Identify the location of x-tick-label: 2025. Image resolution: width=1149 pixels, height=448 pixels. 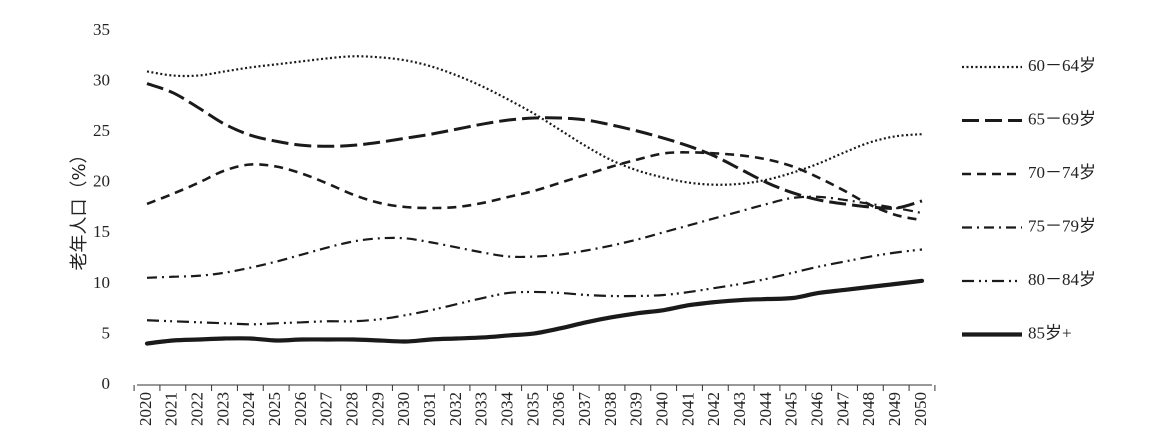
(274, 409).